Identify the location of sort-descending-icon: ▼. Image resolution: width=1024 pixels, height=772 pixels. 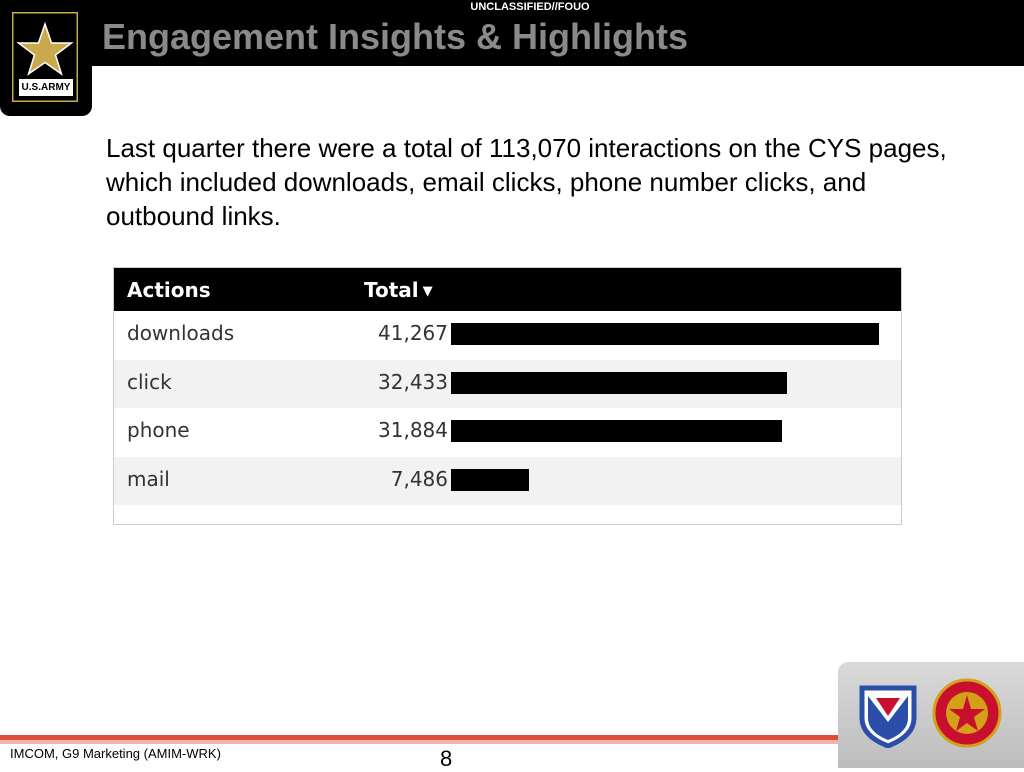
(427, 291).